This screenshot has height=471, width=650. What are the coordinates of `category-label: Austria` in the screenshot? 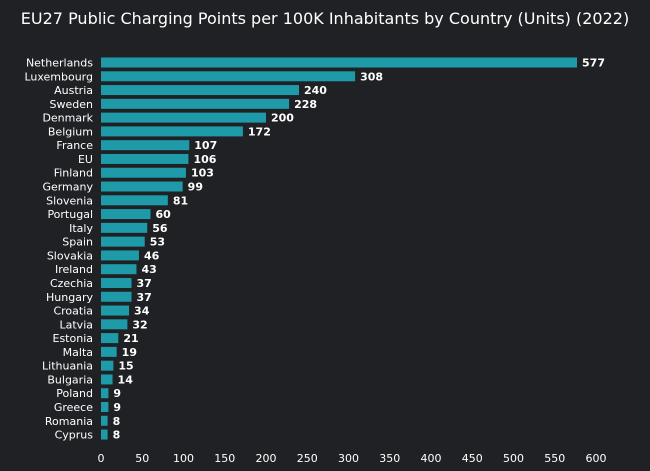 It's located at (73, 90).